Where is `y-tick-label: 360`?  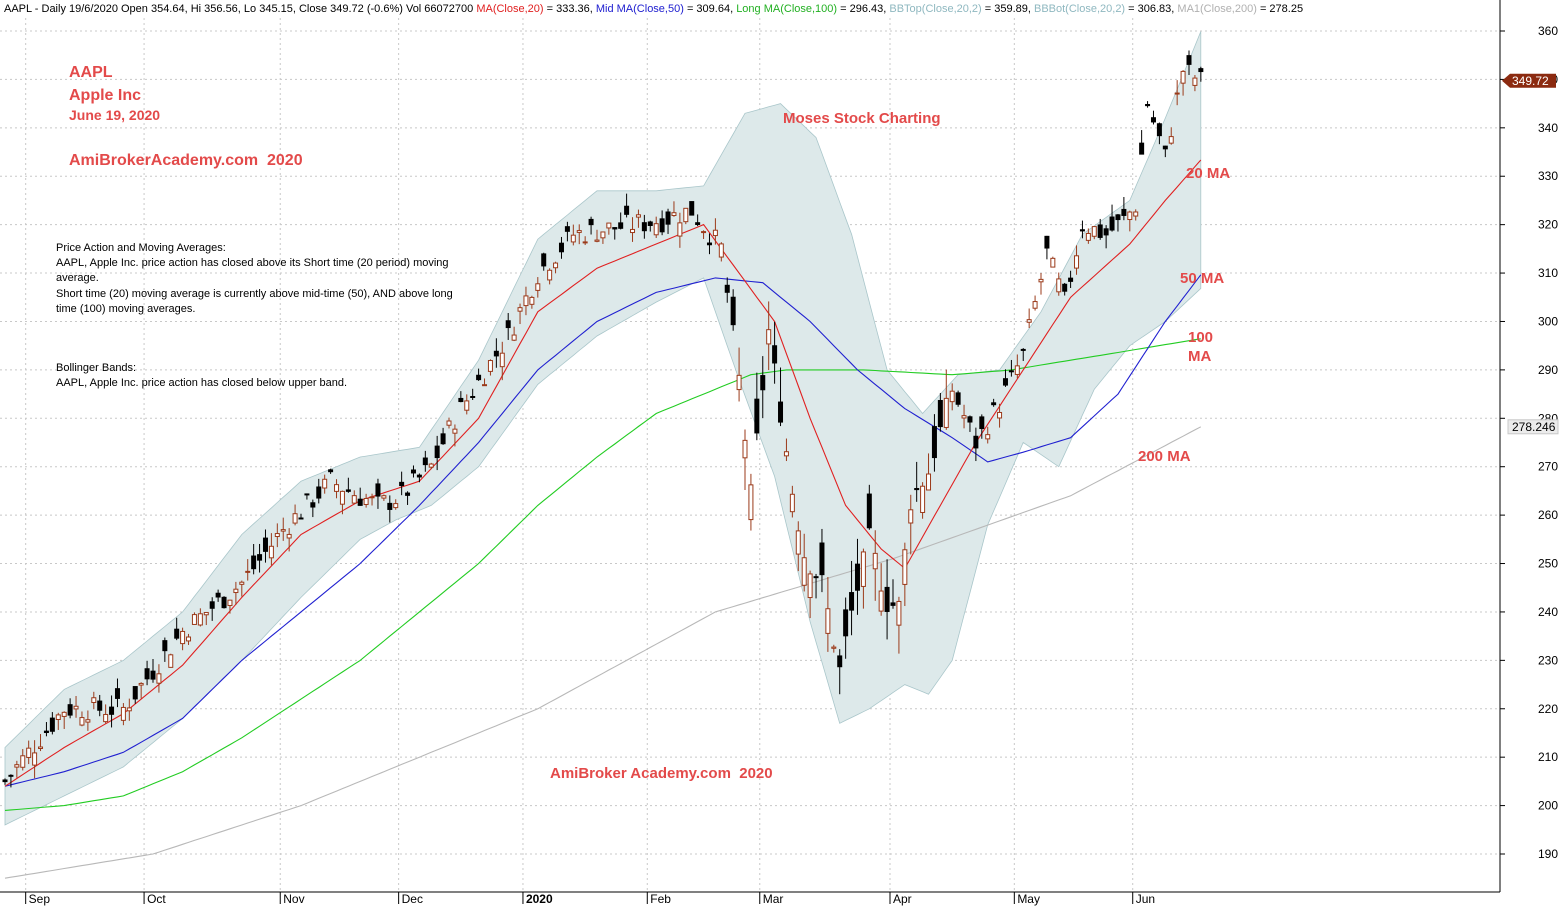 y-tick-label: 360 is located at coordinates (1548, 31).